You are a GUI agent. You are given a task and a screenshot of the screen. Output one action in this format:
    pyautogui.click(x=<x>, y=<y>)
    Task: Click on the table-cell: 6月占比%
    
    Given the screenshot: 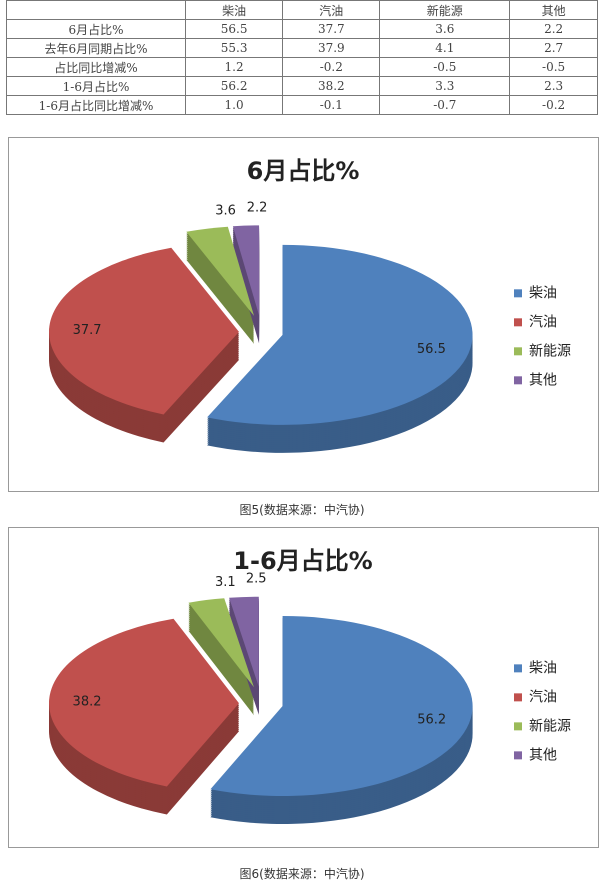 What is the action you would take?
    pyautogui.click(x=96, y=29)
    